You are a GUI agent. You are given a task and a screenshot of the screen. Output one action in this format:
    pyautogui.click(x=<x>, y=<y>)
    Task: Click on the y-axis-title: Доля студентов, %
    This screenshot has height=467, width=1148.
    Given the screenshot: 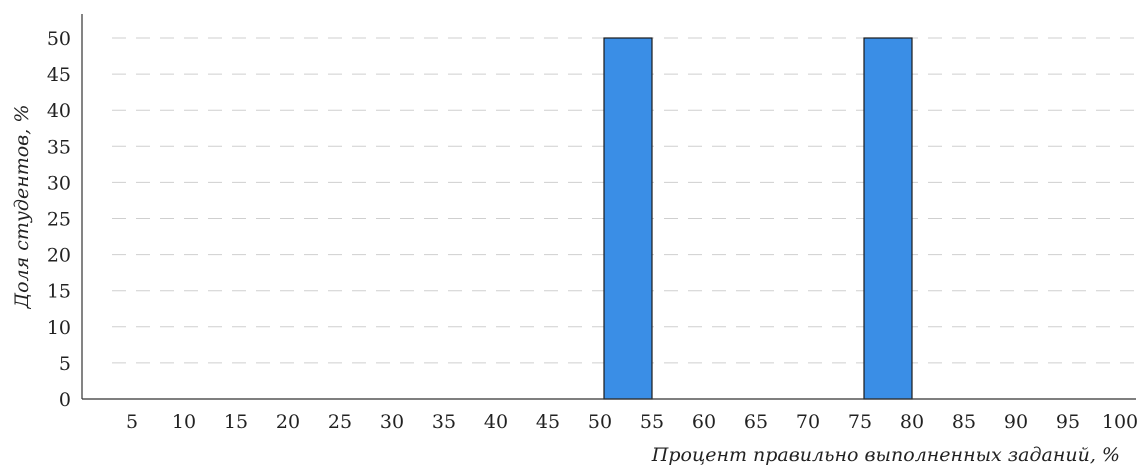 What is the action you would take?
    pyautogui.click(x=22, y=207)
    